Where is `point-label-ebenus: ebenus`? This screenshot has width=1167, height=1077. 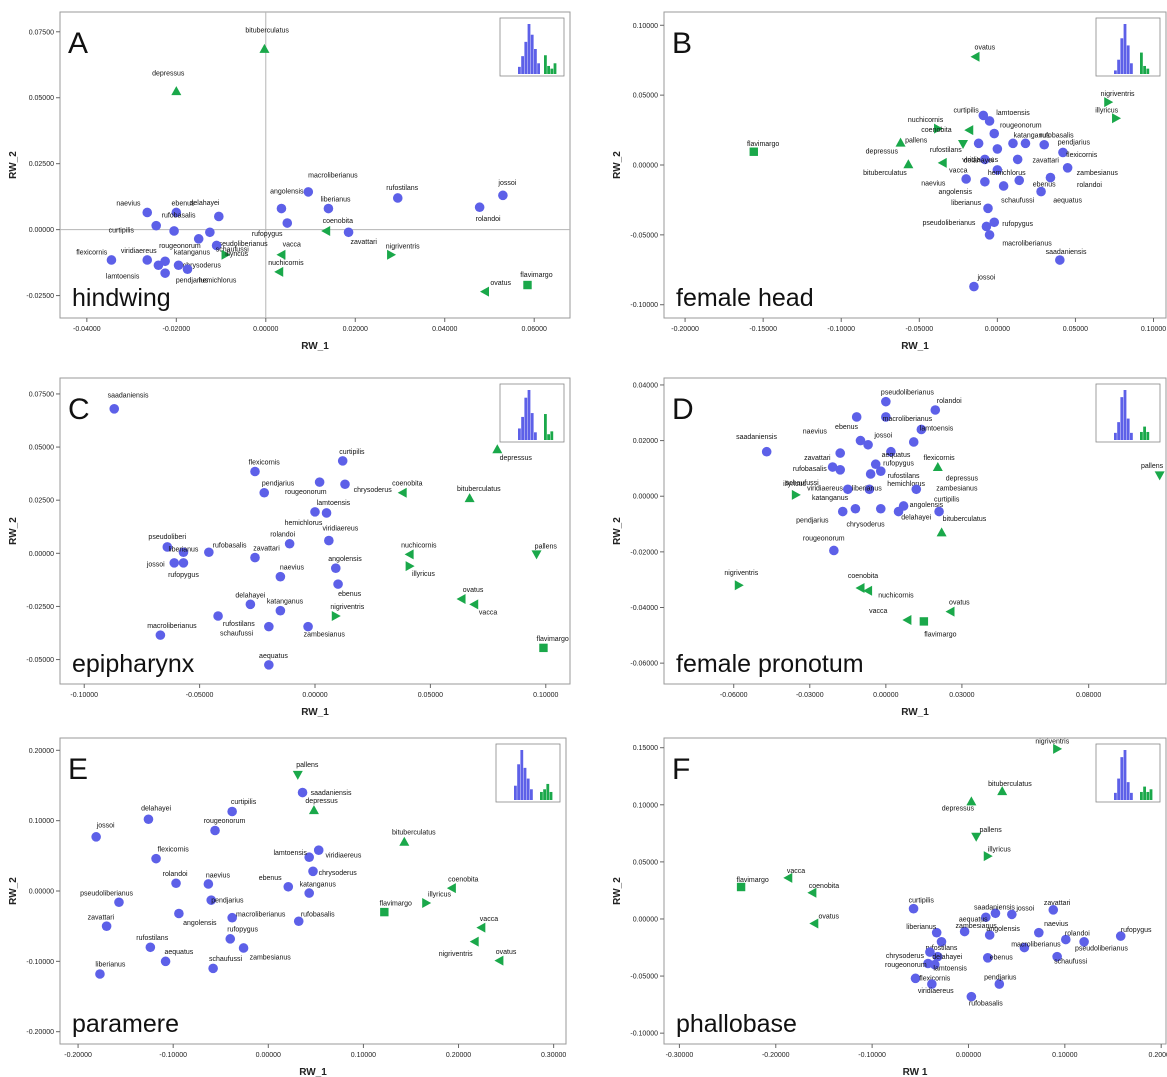
point-label-ebenus: ebenus is located at coordinates (846, 427).